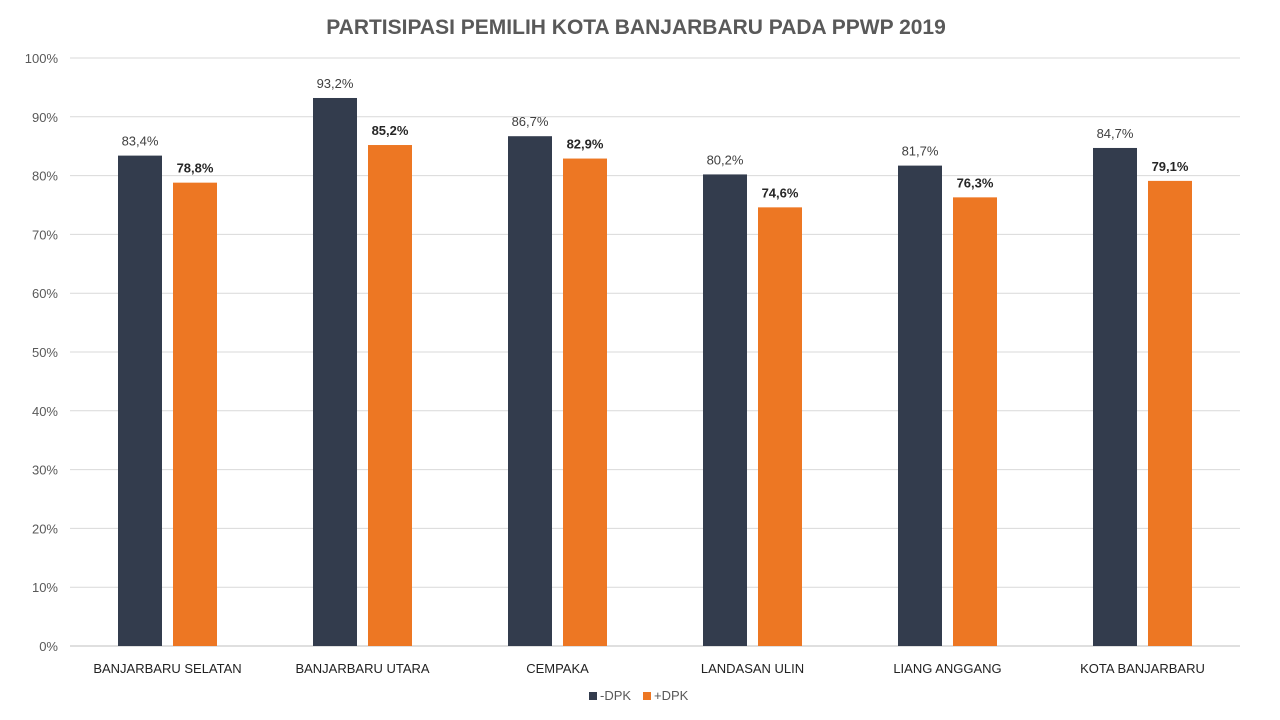 The width and height of the screenshot is (1280, 720). I want to click on x-tick-label: BANJARBARU UTARA, so click(362, 668).